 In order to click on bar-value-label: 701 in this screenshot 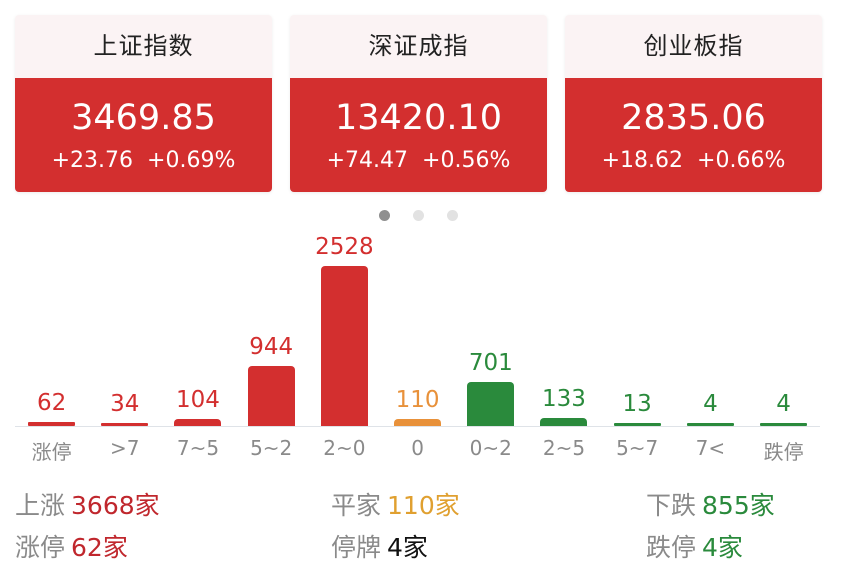, I will do `click(490, 363)`.